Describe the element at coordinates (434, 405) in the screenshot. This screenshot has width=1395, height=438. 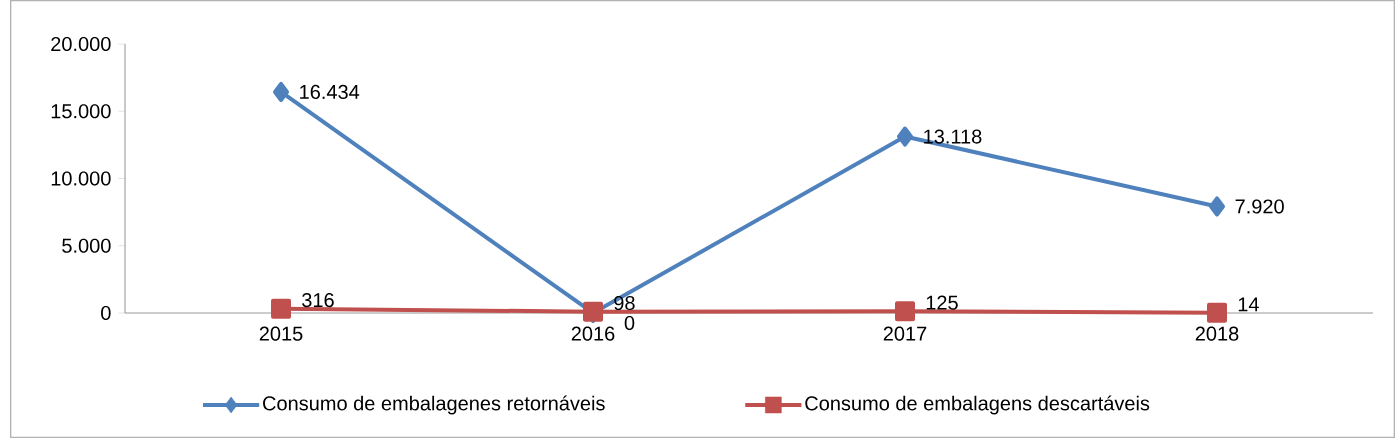
I see `legend-label: Consumo de embalagenes retornáveis` at that location.